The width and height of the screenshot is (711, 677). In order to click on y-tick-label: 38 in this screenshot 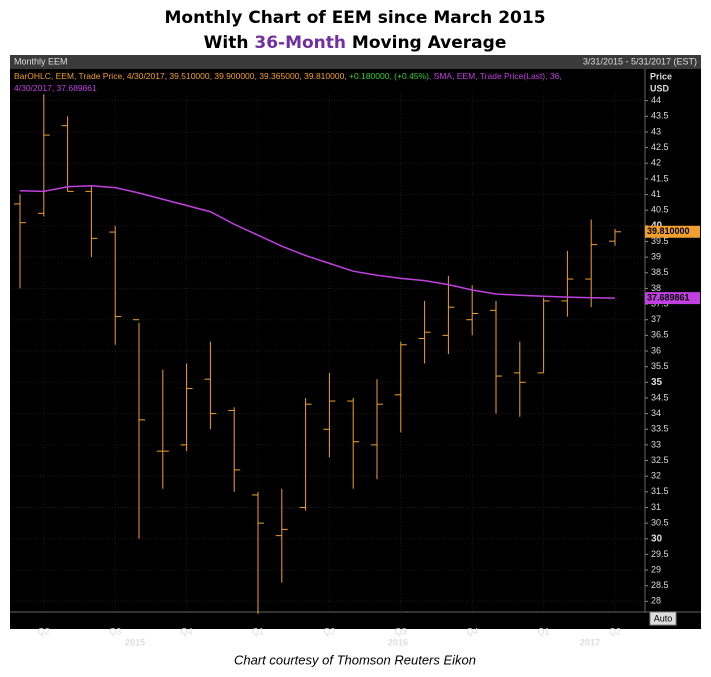, I will do `click(656, 288)`.